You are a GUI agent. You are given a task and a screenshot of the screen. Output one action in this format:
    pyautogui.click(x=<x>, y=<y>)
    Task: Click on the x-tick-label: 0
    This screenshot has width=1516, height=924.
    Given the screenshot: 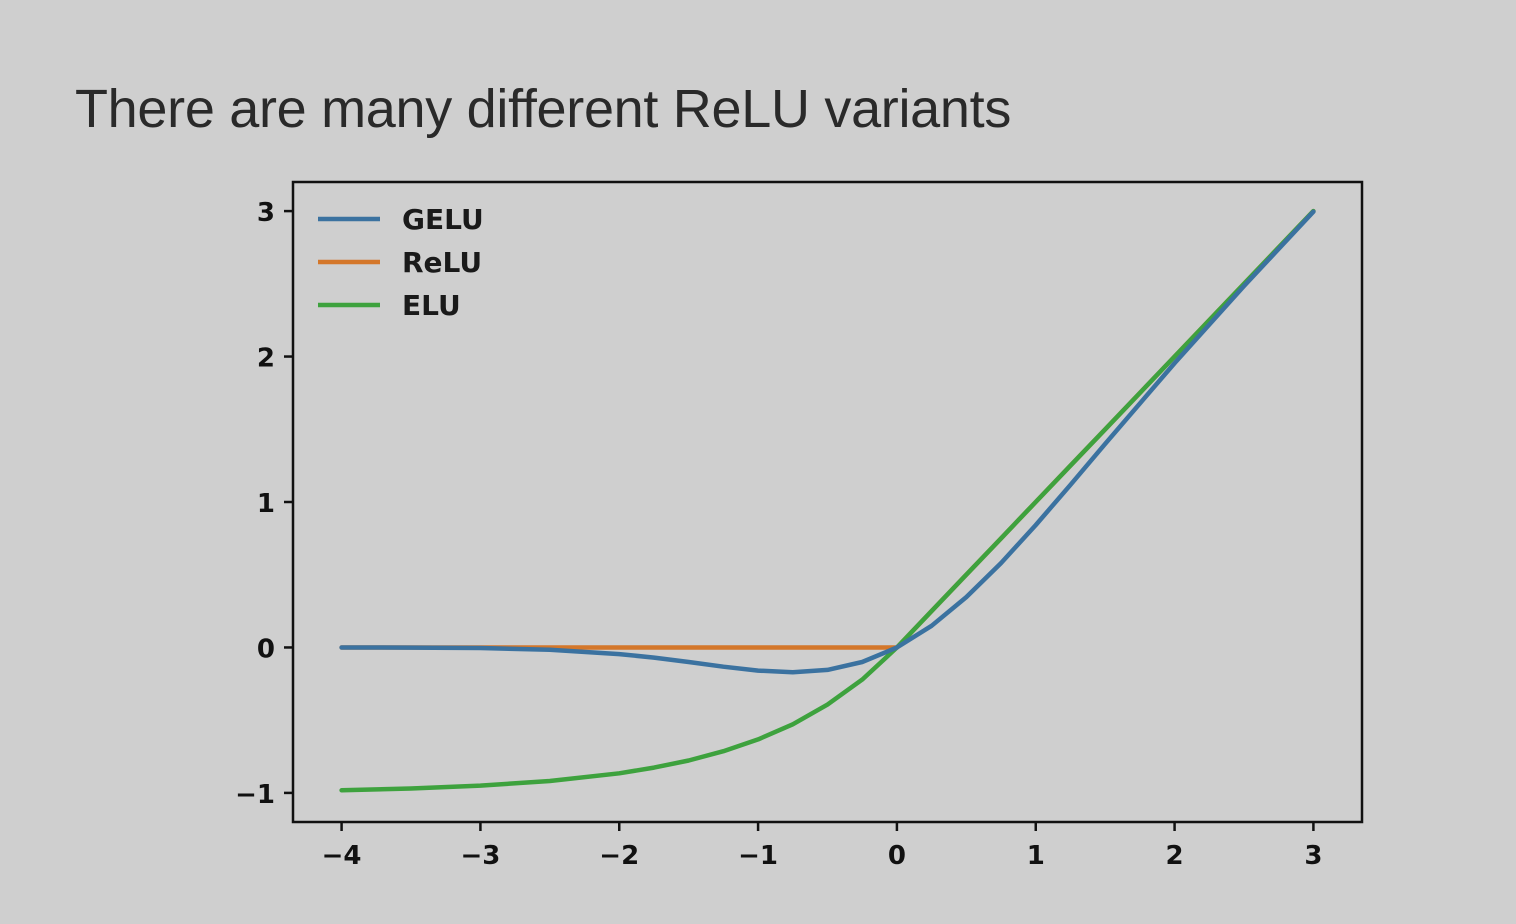 What is the action you would take?
    pyautogui.click(x=897, y=856)
    